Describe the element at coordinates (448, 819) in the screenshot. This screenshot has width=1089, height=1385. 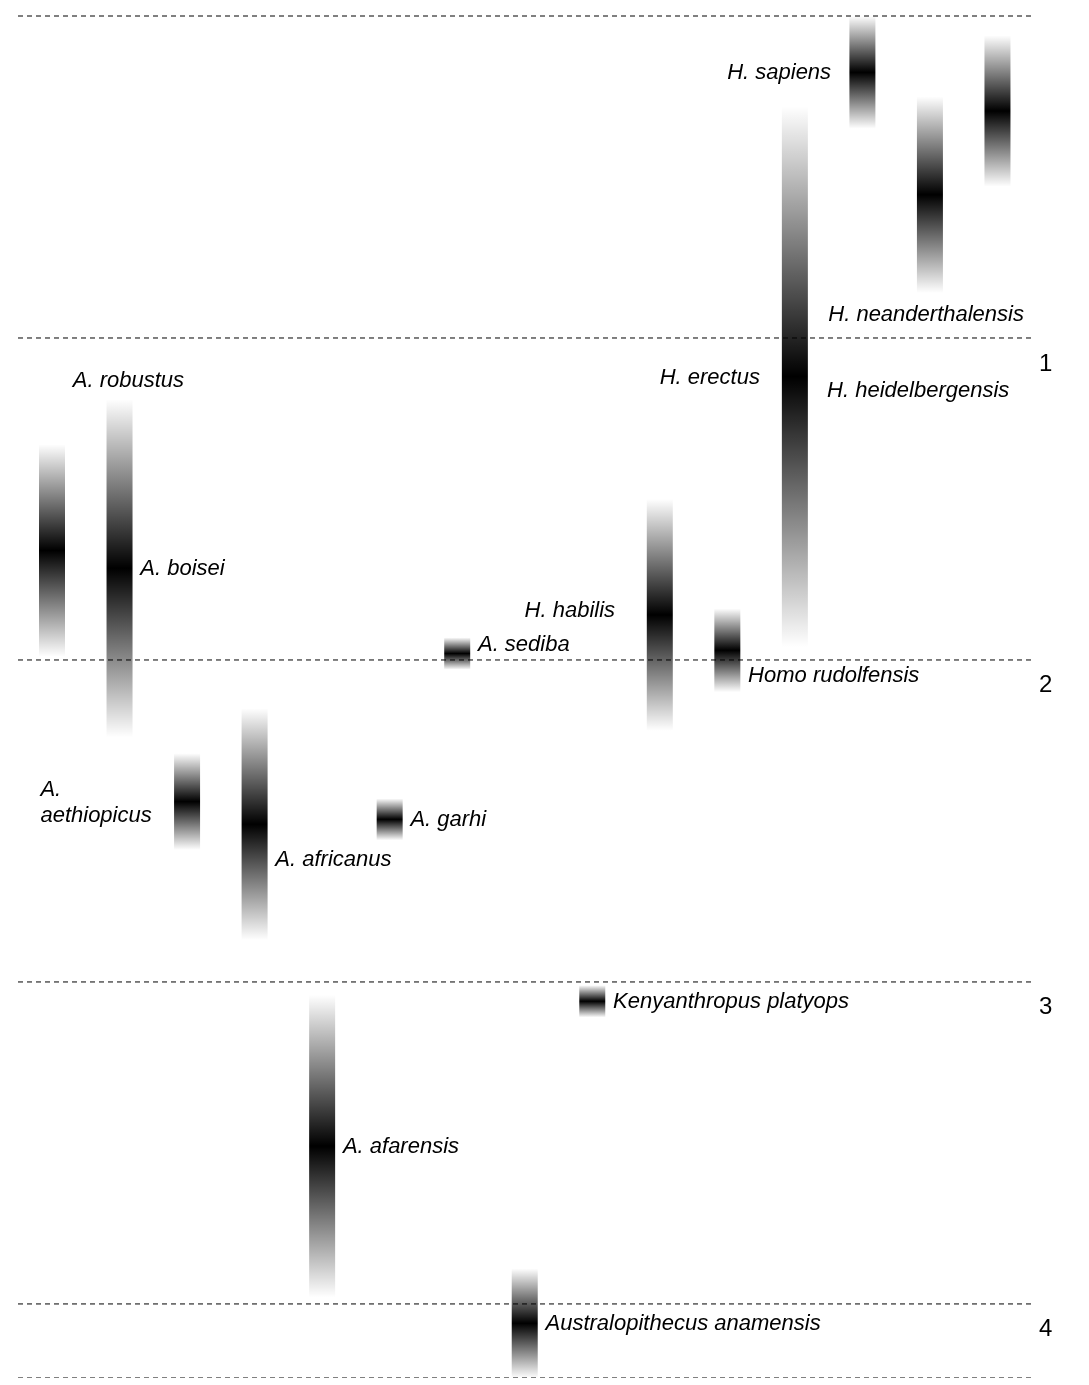
I see `annotation: A. garhi` at that location.